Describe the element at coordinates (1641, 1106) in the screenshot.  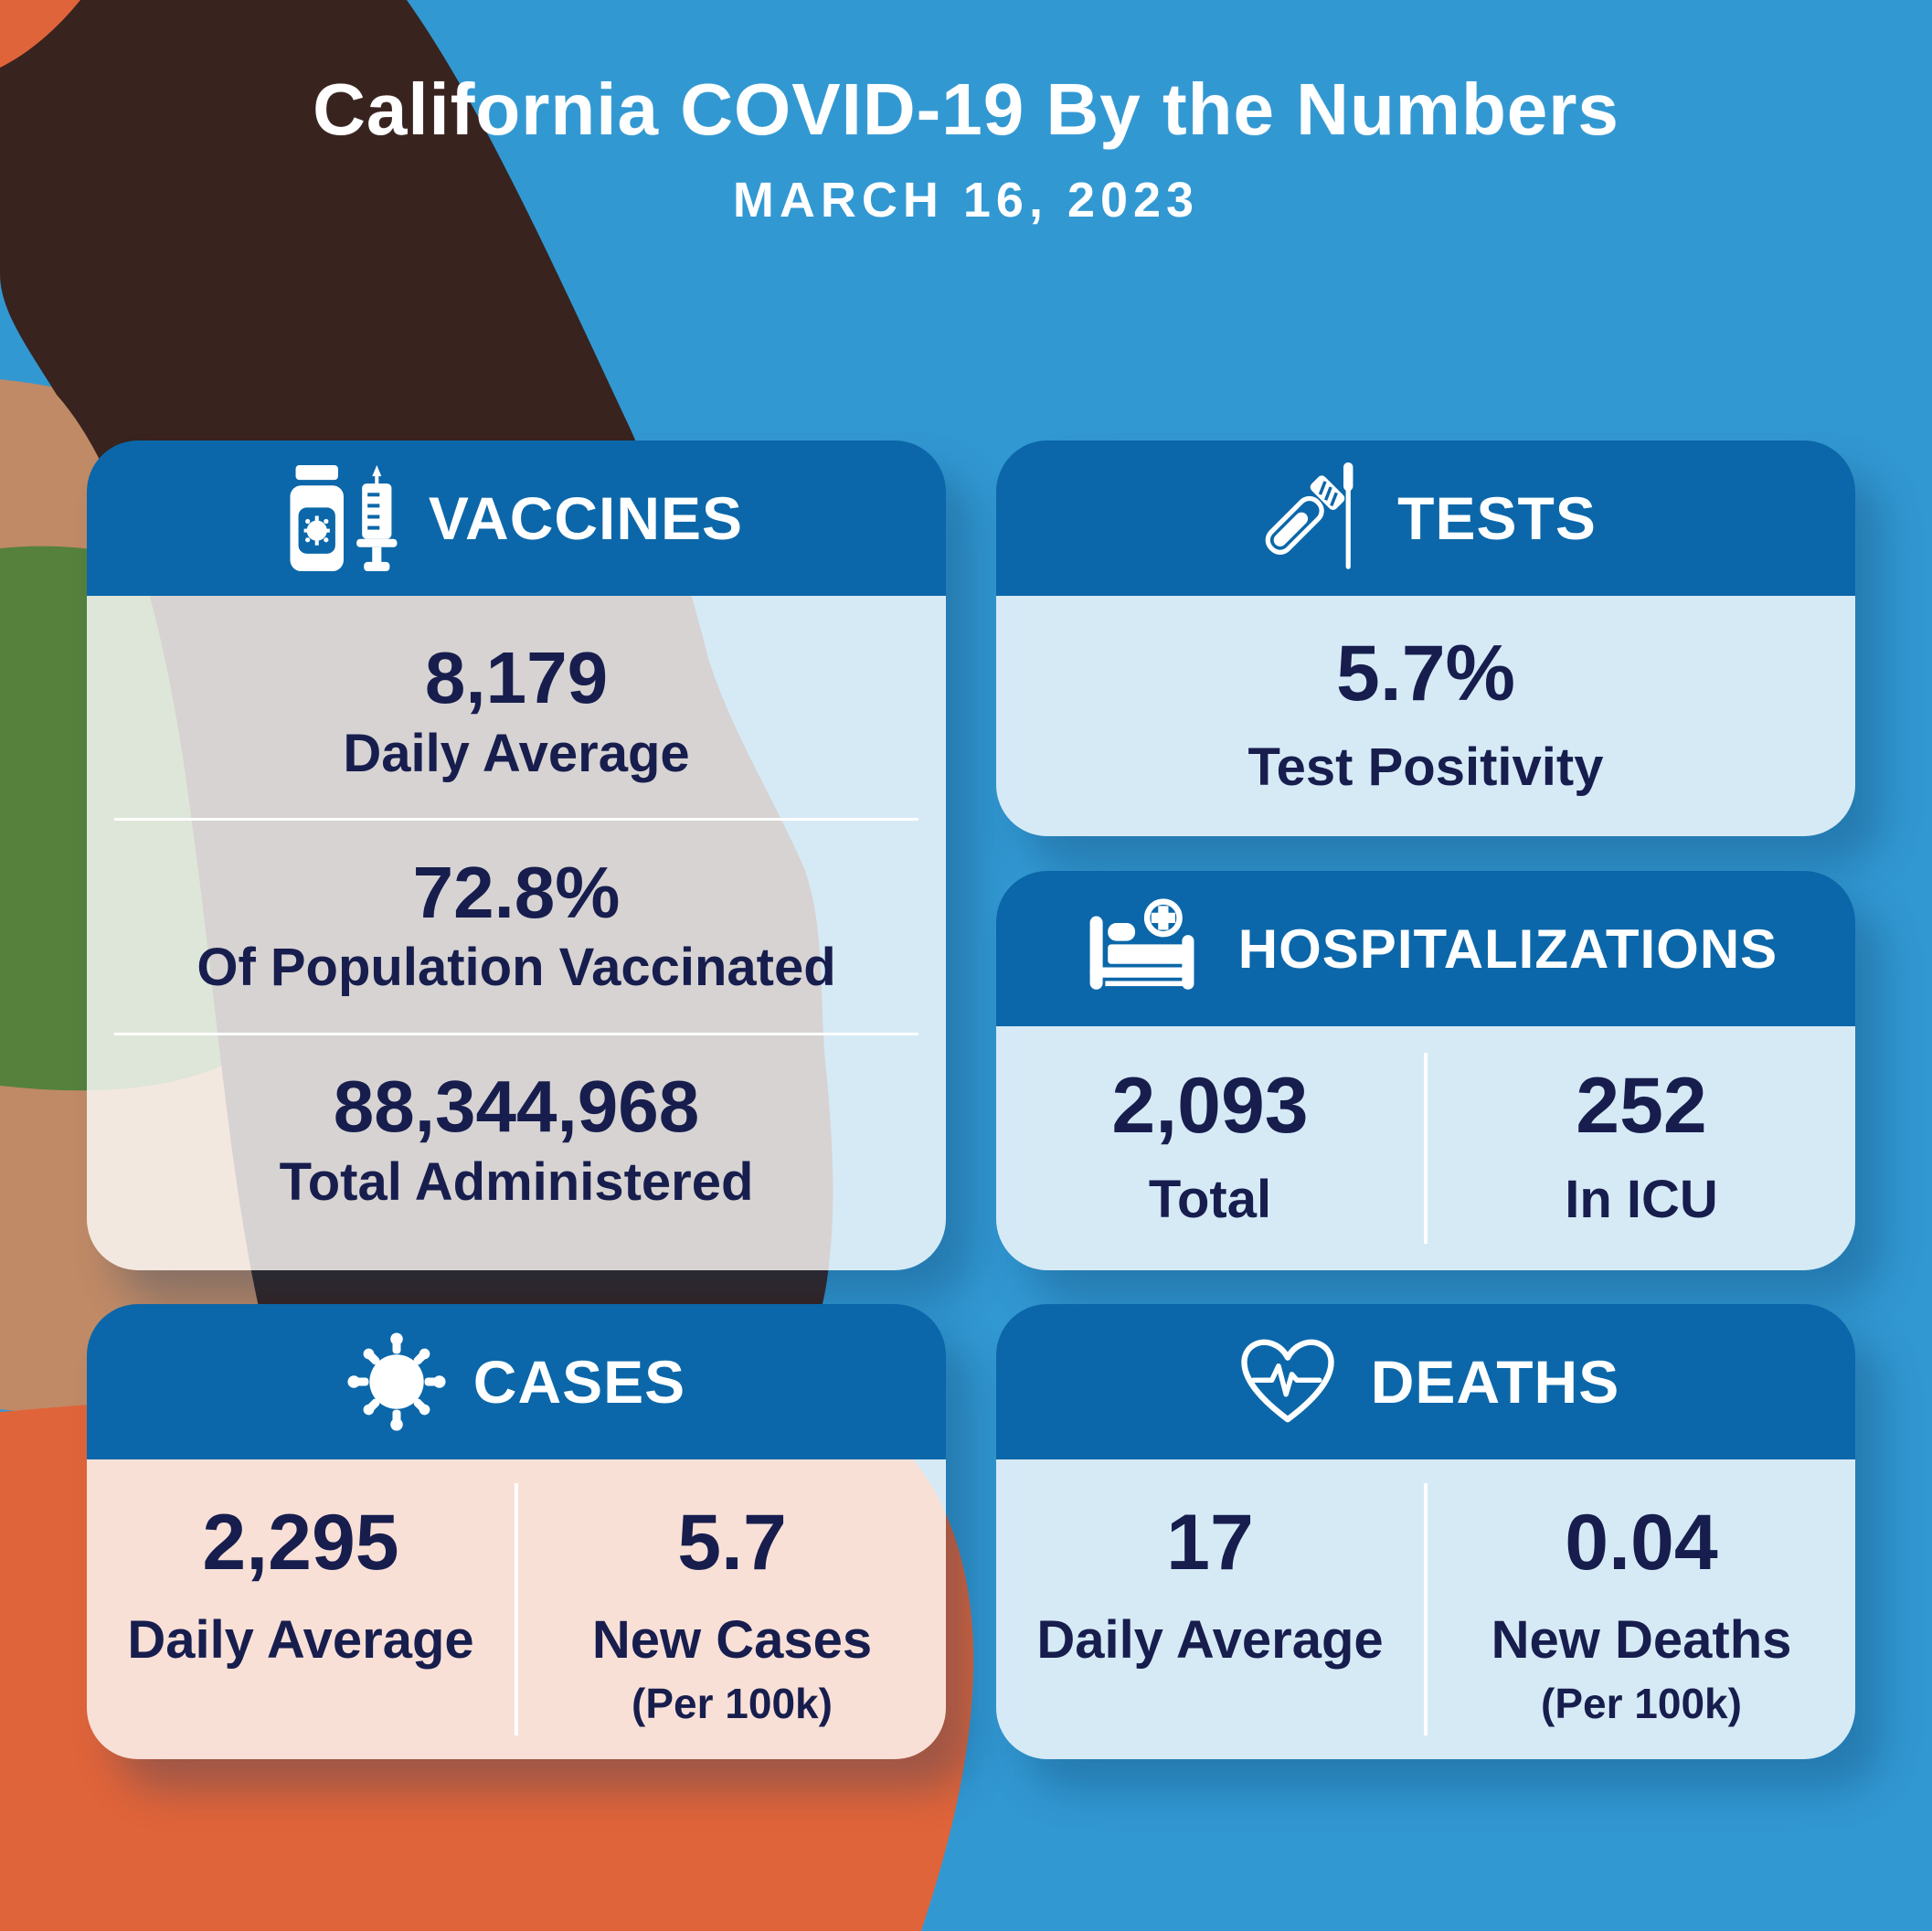
I see `stat-value: 252` at that location.